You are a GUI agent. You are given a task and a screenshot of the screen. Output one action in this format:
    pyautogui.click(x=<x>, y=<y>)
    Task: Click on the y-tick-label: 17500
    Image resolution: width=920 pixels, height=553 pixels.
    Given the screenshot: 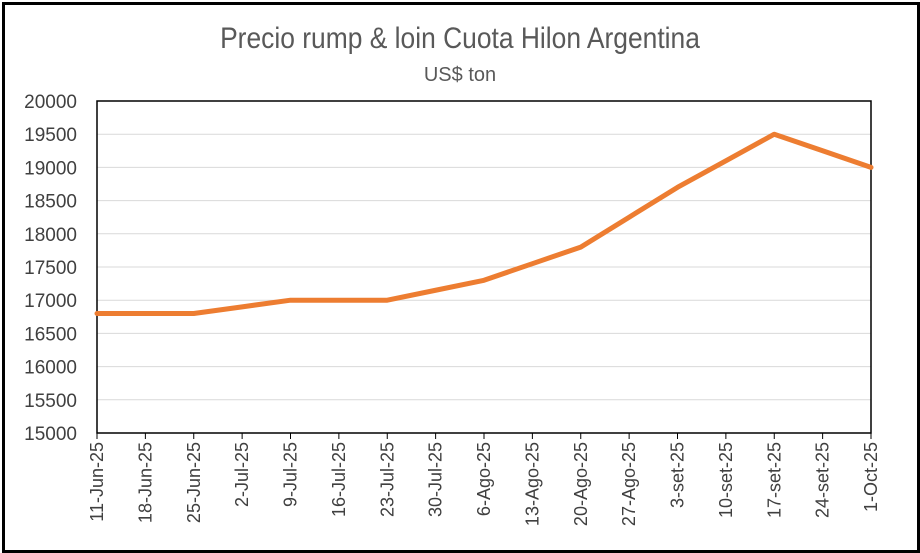 What is the action you would take?
    pyautogui.click(x=50, y=268)
    